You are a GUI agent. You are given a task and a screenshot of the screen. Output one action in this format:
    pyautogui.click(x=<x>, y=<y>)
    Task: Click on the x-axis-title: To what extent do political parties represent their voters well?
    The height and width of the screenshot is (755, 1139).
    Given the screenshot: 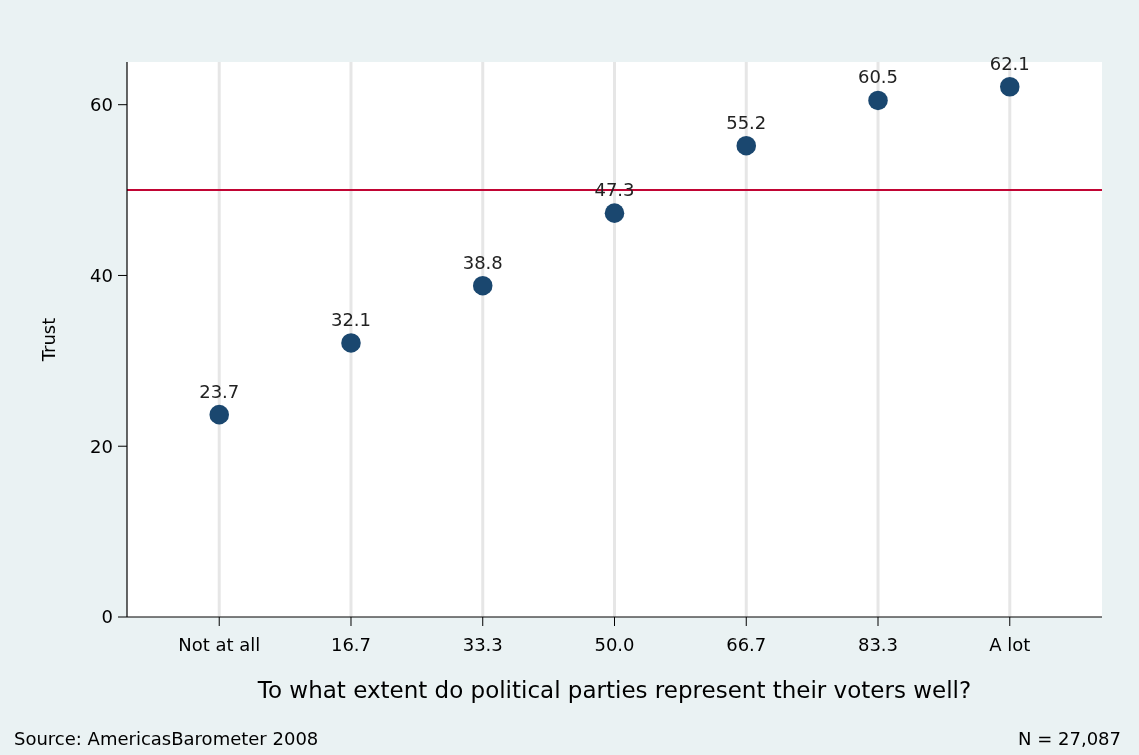 What is the action you would take?
    pyautogui.click(x=614, y=690)
    